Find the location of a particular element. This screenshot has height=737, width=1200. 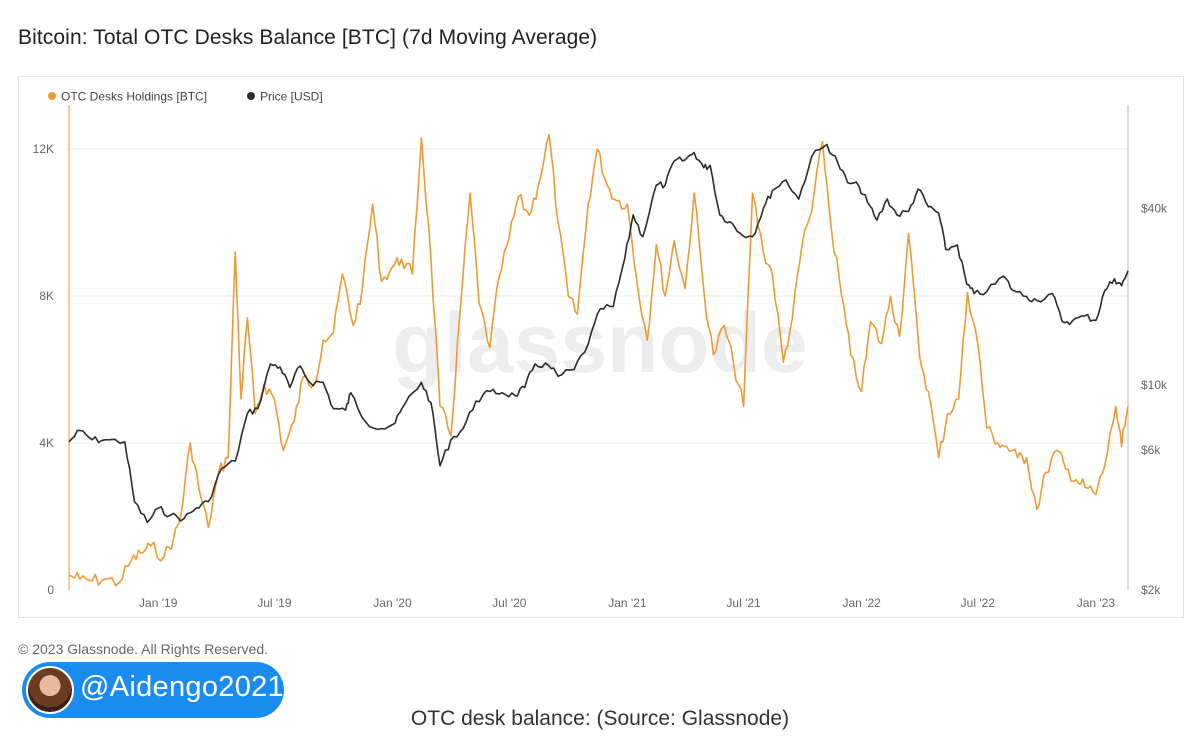

x-tick-label: Jan '19 is located at coordinates (158, 603).